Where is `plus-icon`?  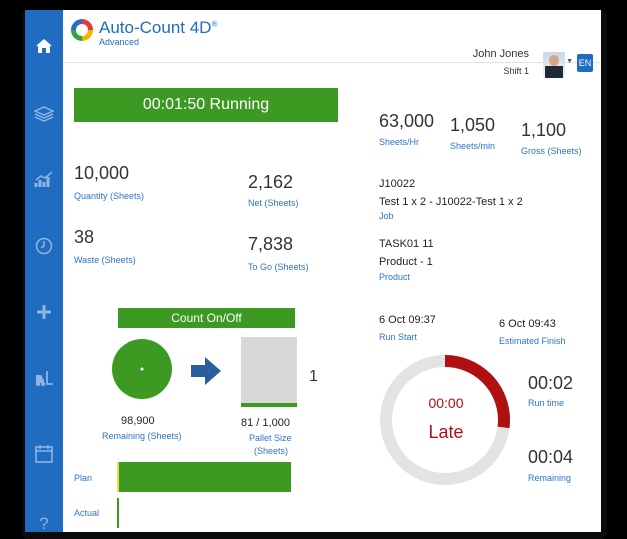
plus-icon is located at coordinates (44, 312).